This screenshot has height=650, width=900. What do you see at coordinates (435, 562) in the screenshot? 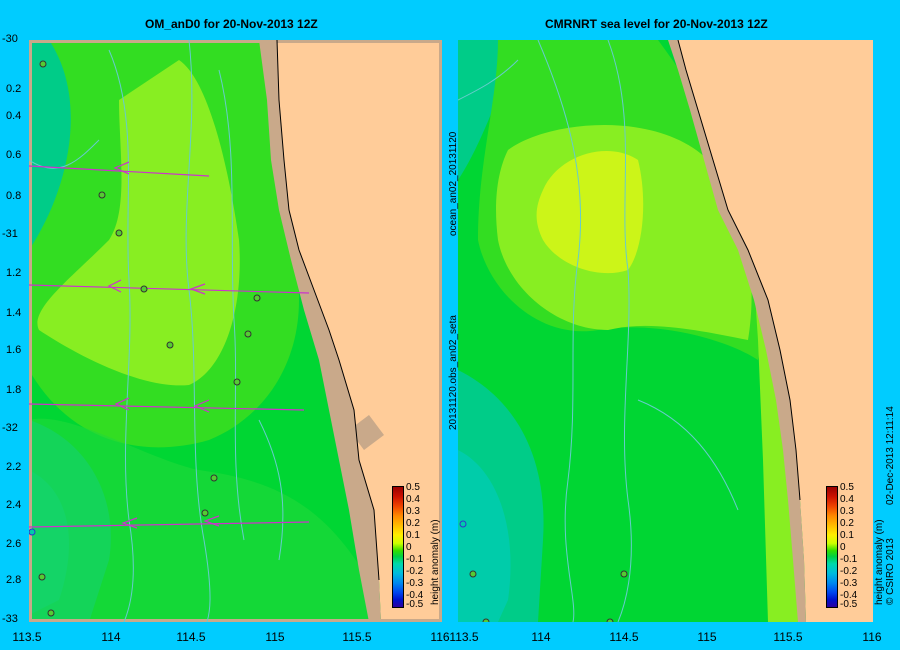
I see `left-colorbar-unit: height anomaly (m)` at bounding box center [435, 562].